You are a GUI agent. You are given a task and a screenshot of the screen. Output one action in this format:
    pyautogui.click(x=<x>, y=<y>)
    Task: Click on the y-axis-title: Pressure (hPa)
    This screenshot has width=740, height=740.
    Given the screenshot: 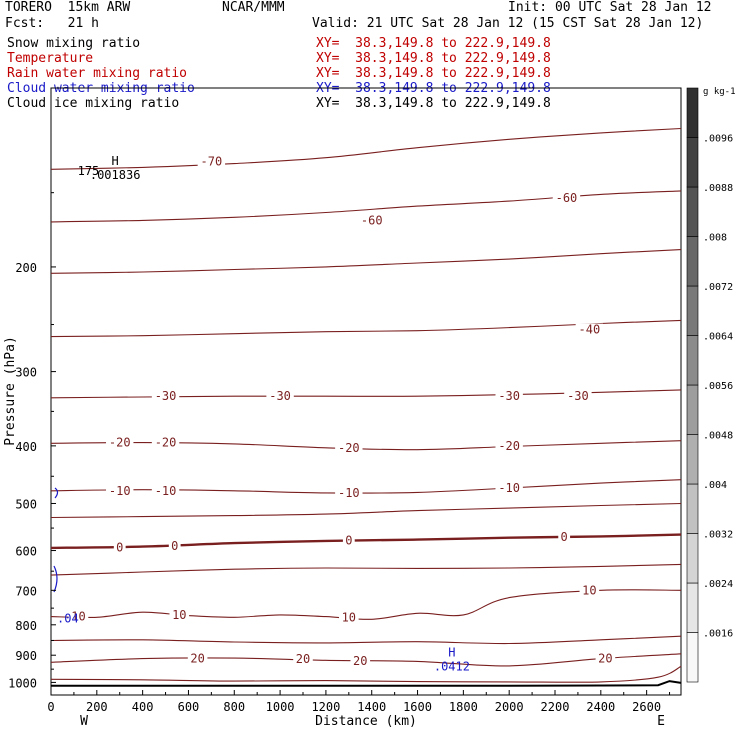 What is the action you would take?
    pyautogui.click(x=10, y=391)
    